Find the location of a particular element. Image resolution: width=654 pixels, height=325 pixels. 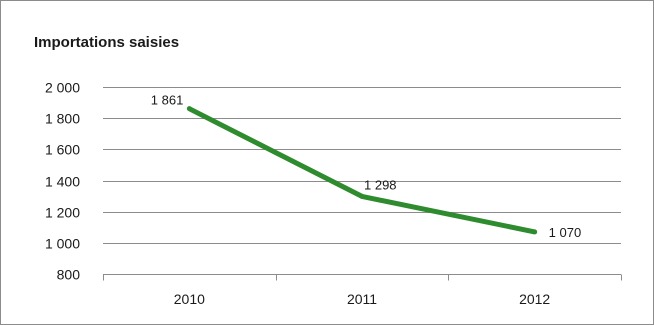

y-axis-ticks: 800 1 000 1 200 1 400 1 600 1 800 2 000 is located at coordinates (62, 181).